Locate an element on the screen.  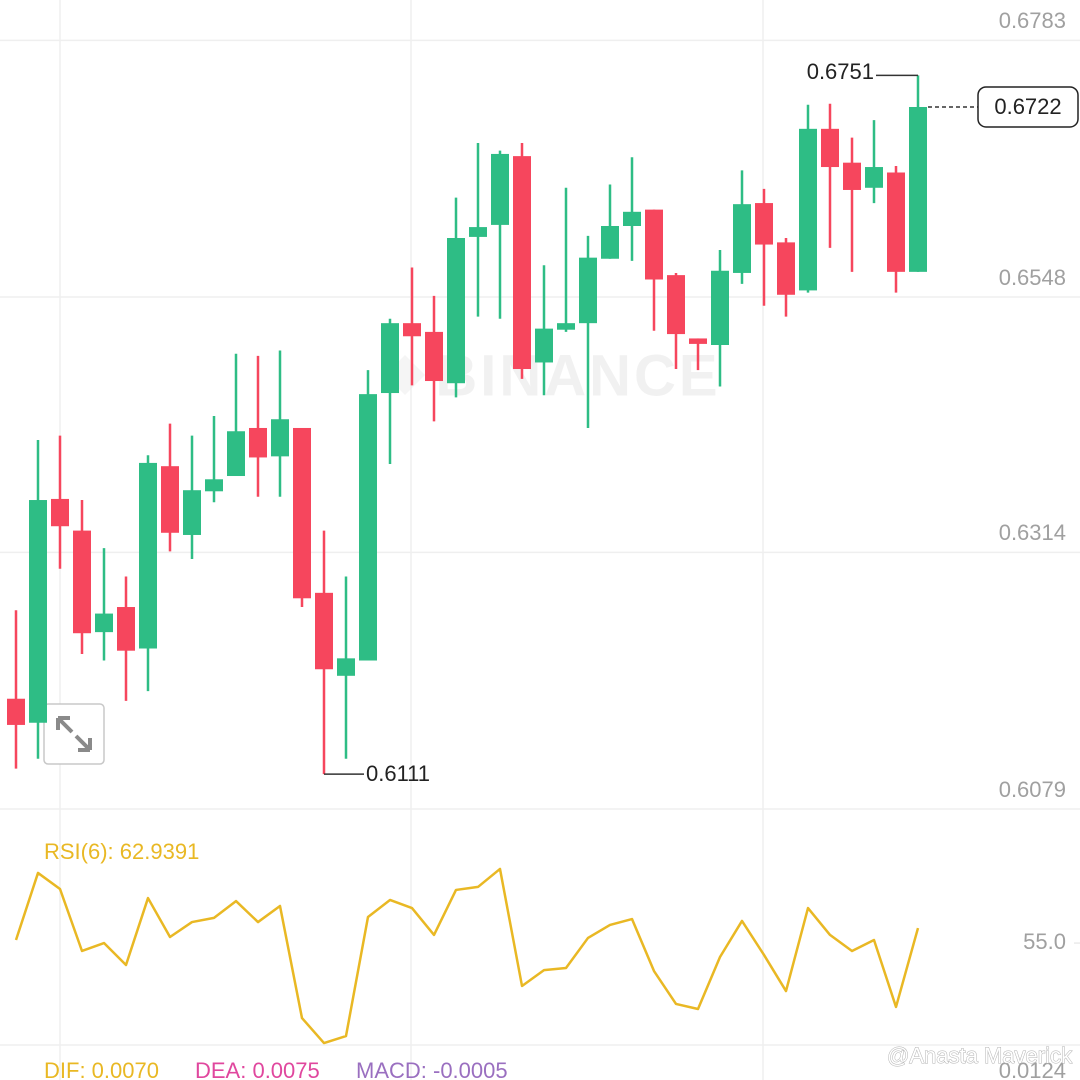
rsi-line is located at coordinates (467, 956).